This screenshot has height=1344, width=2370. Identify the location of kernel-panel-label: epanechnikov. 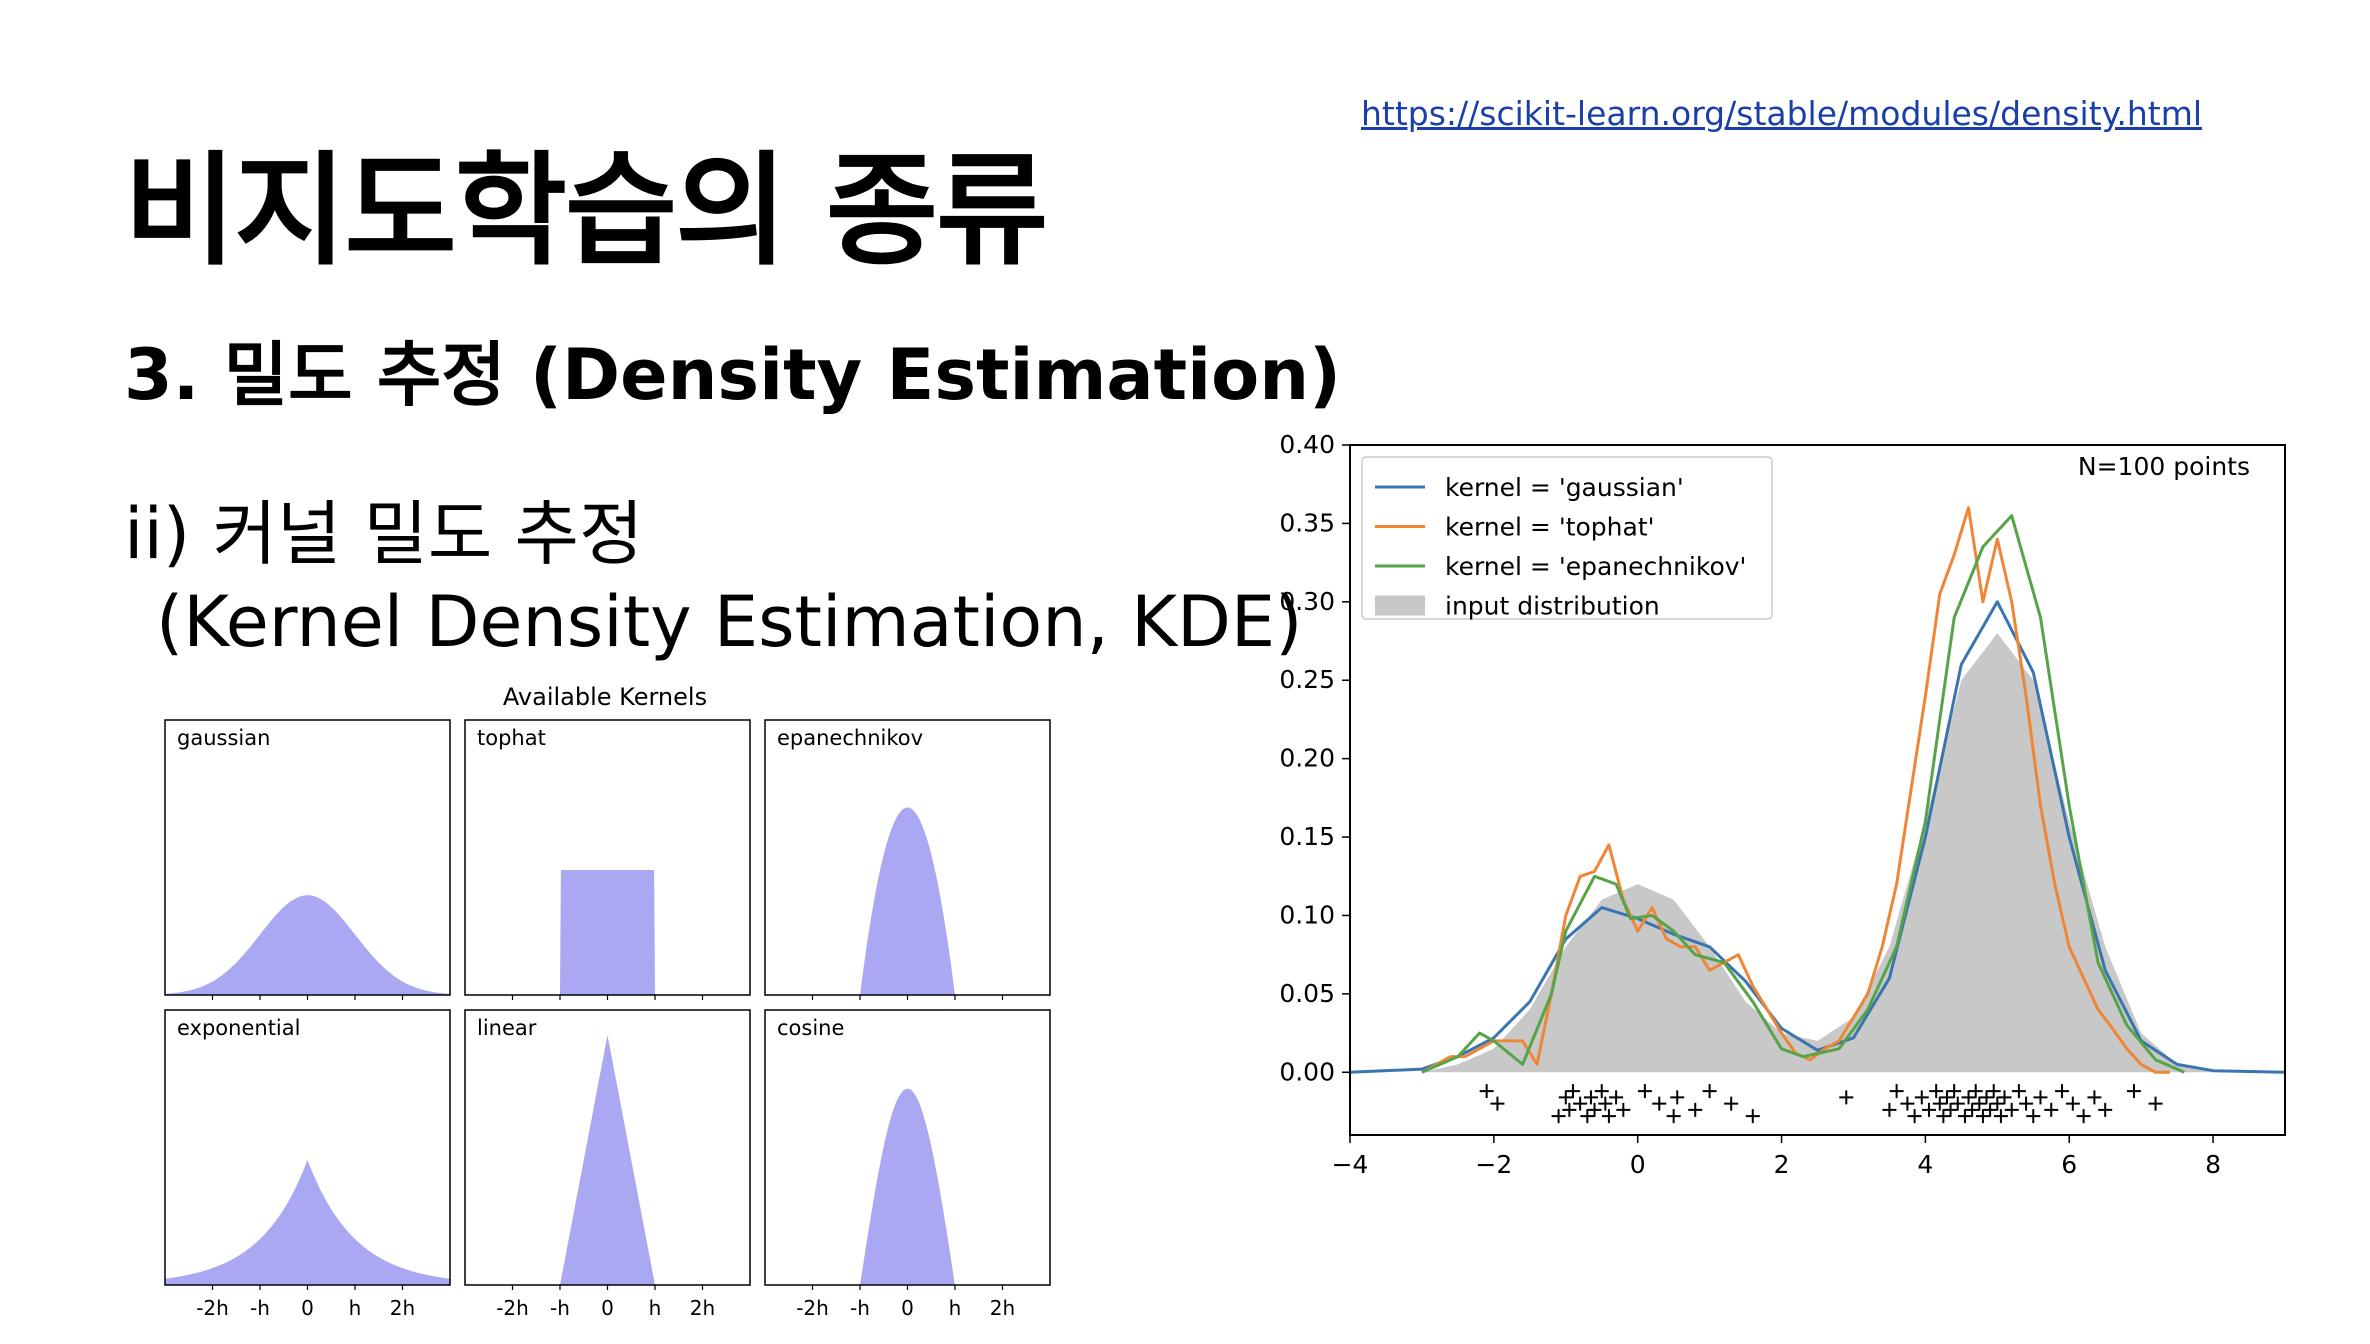
(850, 738).